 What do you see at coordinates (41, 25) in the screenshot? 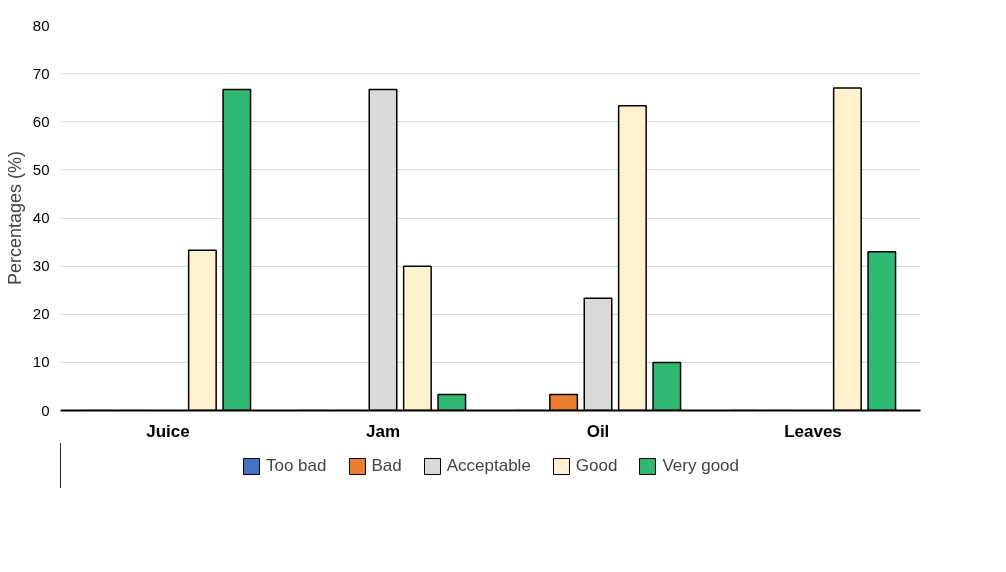
I see `y-tick-label: 80` at bounding box center [41, 25].